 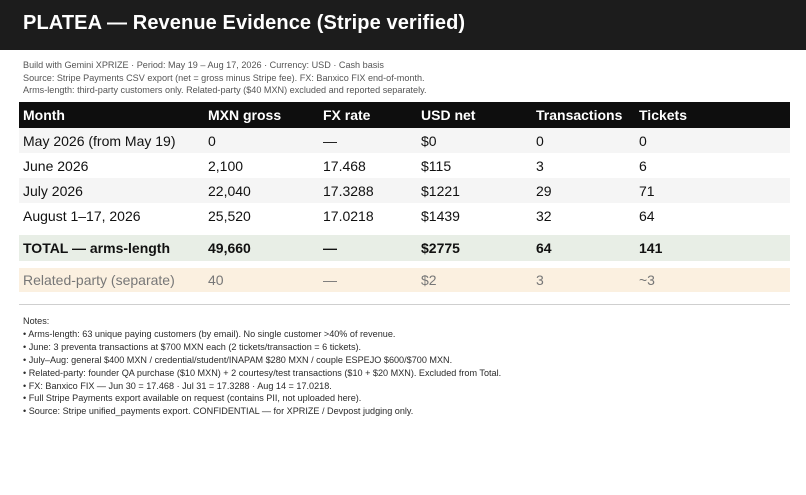 What do you see at coordinates (111, 248) in the screenshot?
I see `total-label: TOTAL — arms-length` at bounding box center [111, 248].